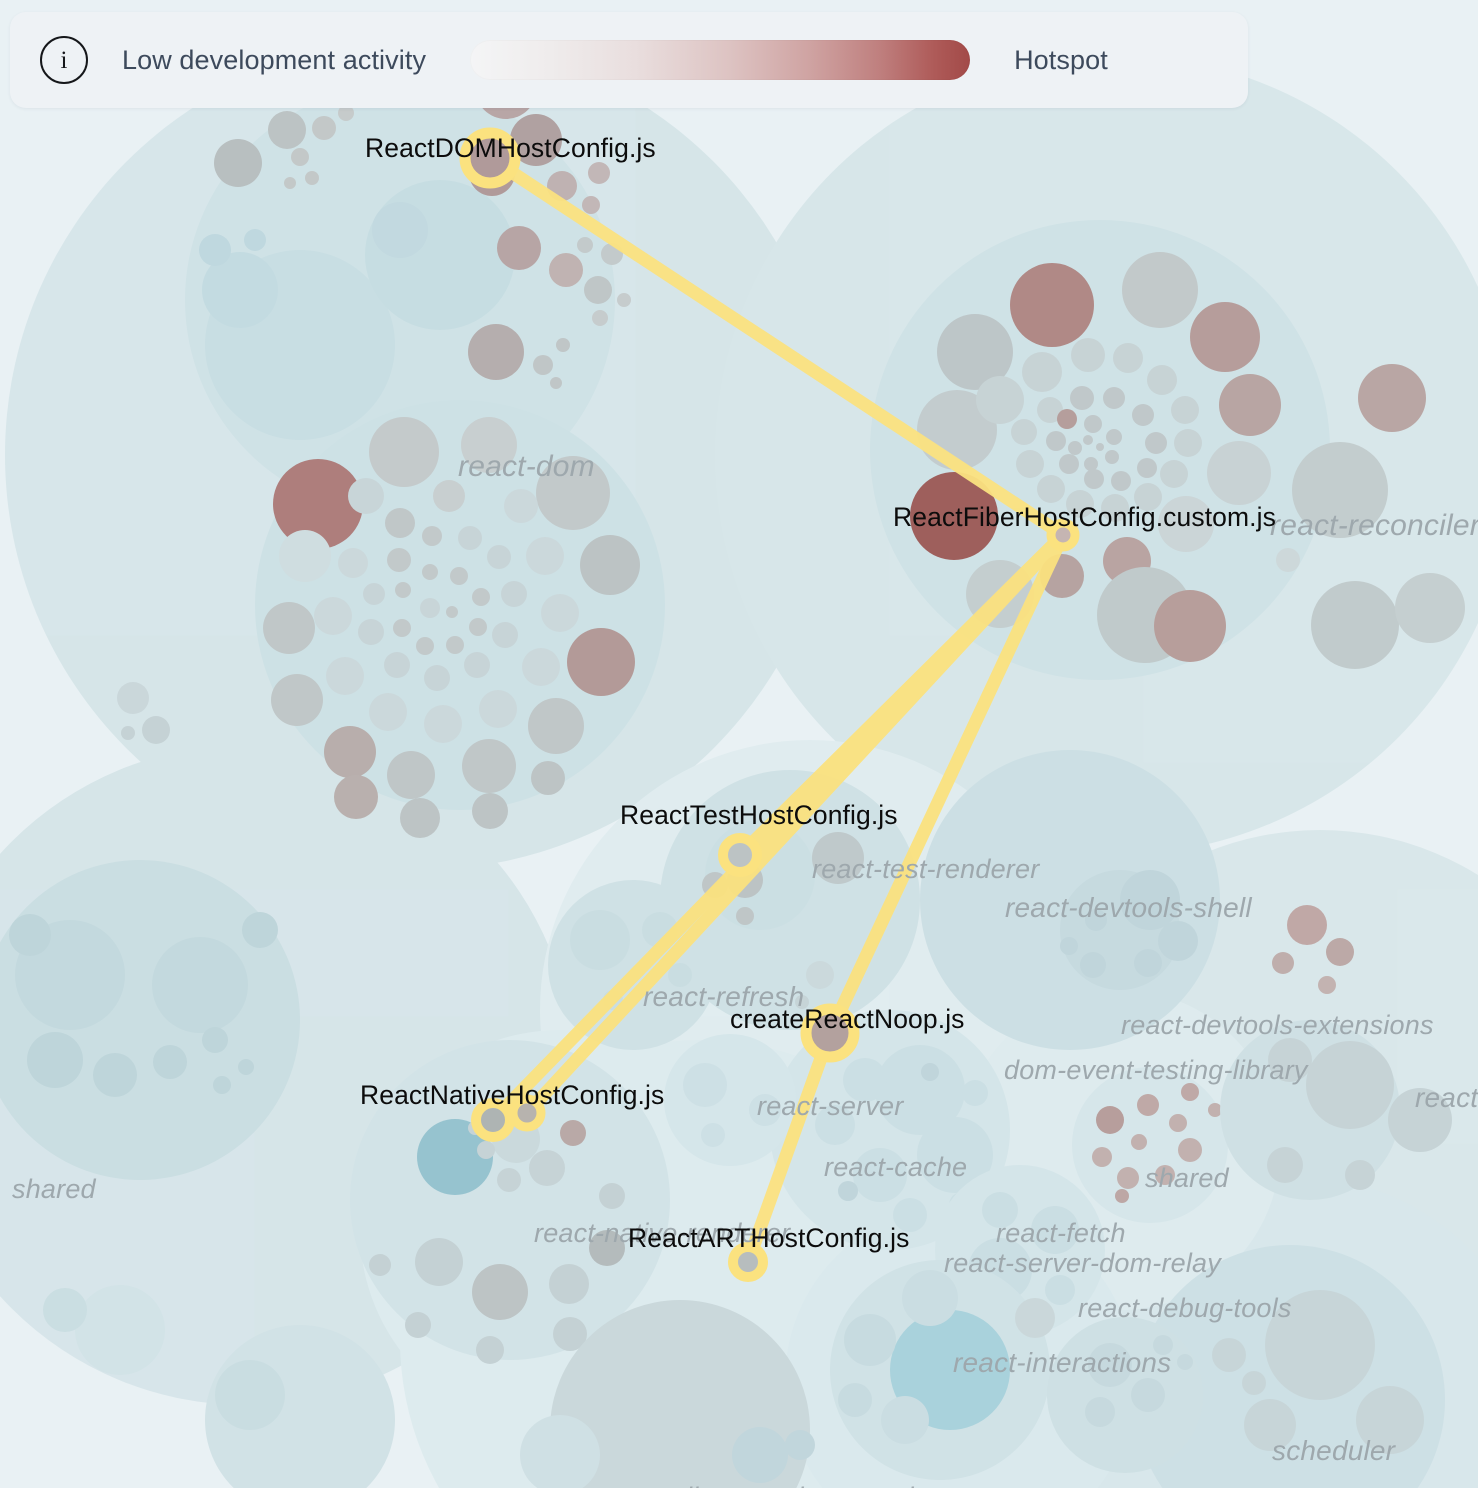  Describe the element at coordinates (946, 784) in the screenshot. I see `edge-noop-to-fiber` at that location.